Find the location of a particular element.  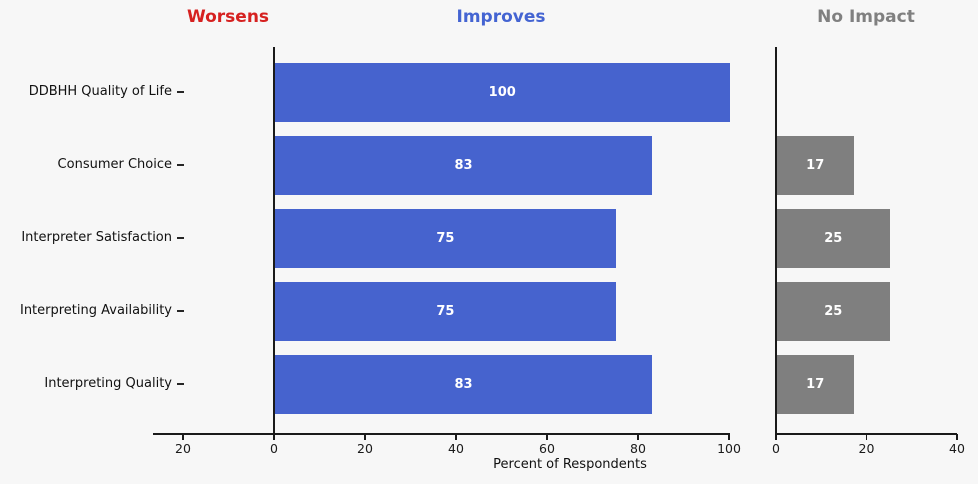

x-axis-title: Percent of Respondents is located at coordinates (570, 464).